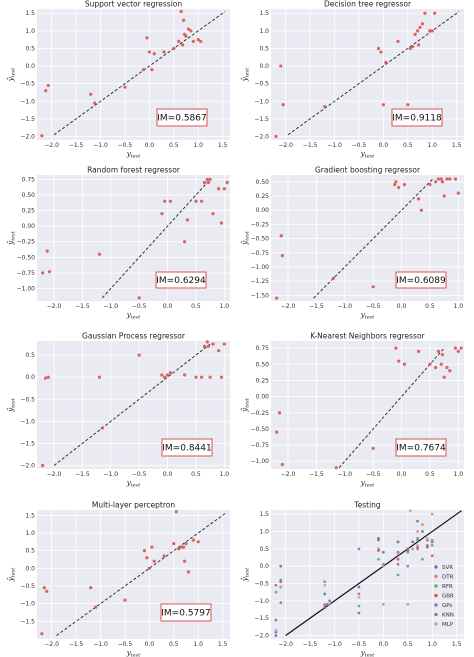 This screenshot has height=657, width=474. What do you see at coordinates (51, 644) in the screenshot?
I see `x-tick-label: −2.0` at bounding box center [51, 644].